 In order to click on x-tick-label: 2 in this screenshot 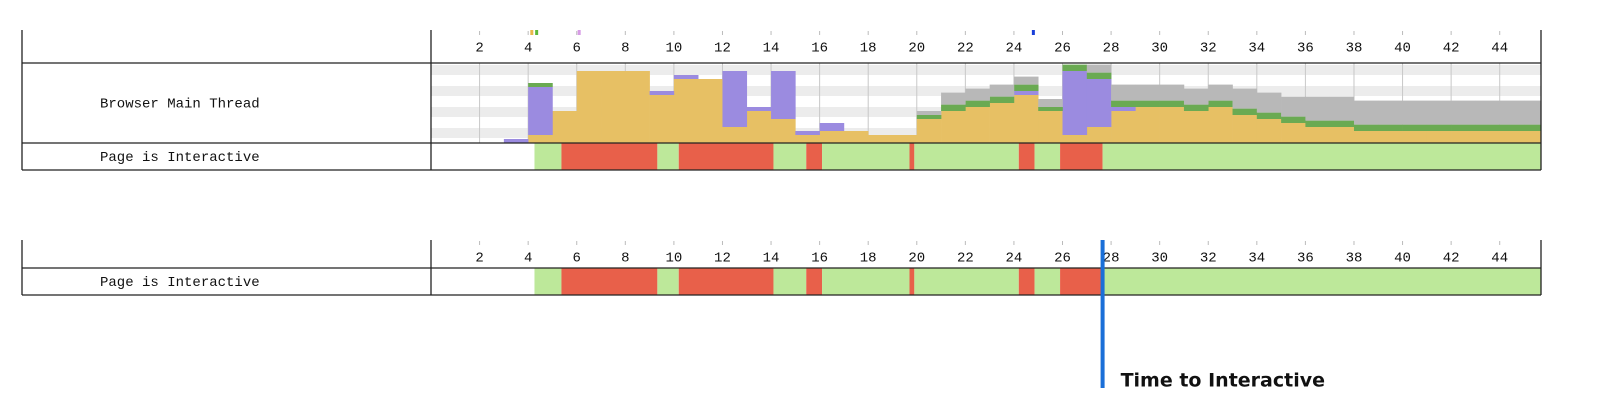, I will do `click(479, 49)`.